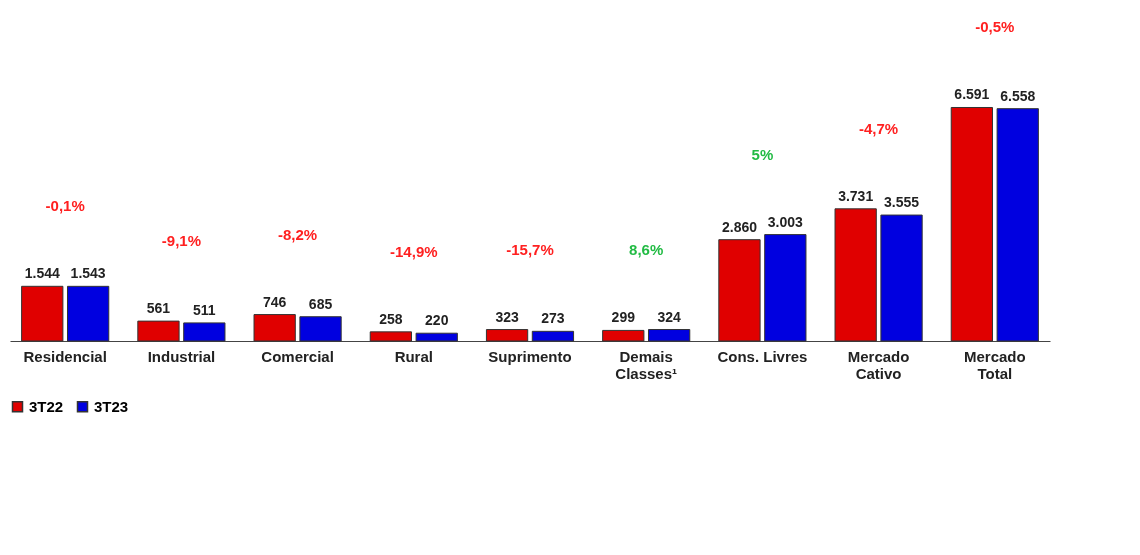  I want to click on data-label: 324, so click(669, 316).